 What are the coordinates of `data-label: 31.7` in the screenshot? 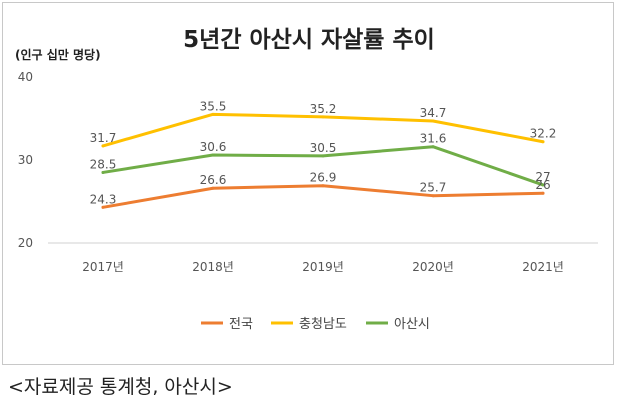 It's located at (103, 138).